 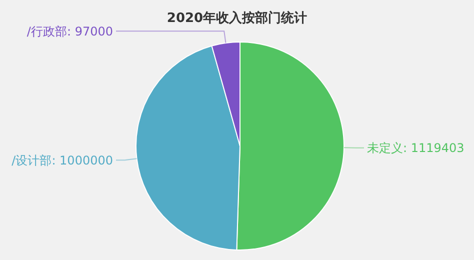 What do you see at coordinates (32, 160) in the screenshot?
I see `slice-label: /设计部` at bounding box center [32, 160].